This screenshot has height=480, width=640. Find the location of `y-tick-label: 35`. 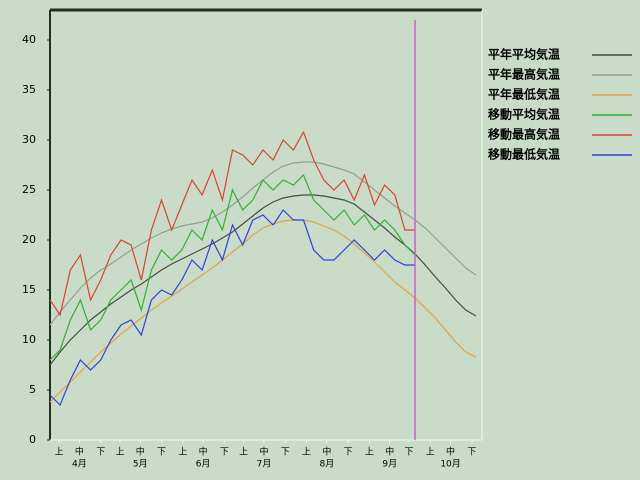

y-tick-label: 35 is located at coordinates (29, 89).